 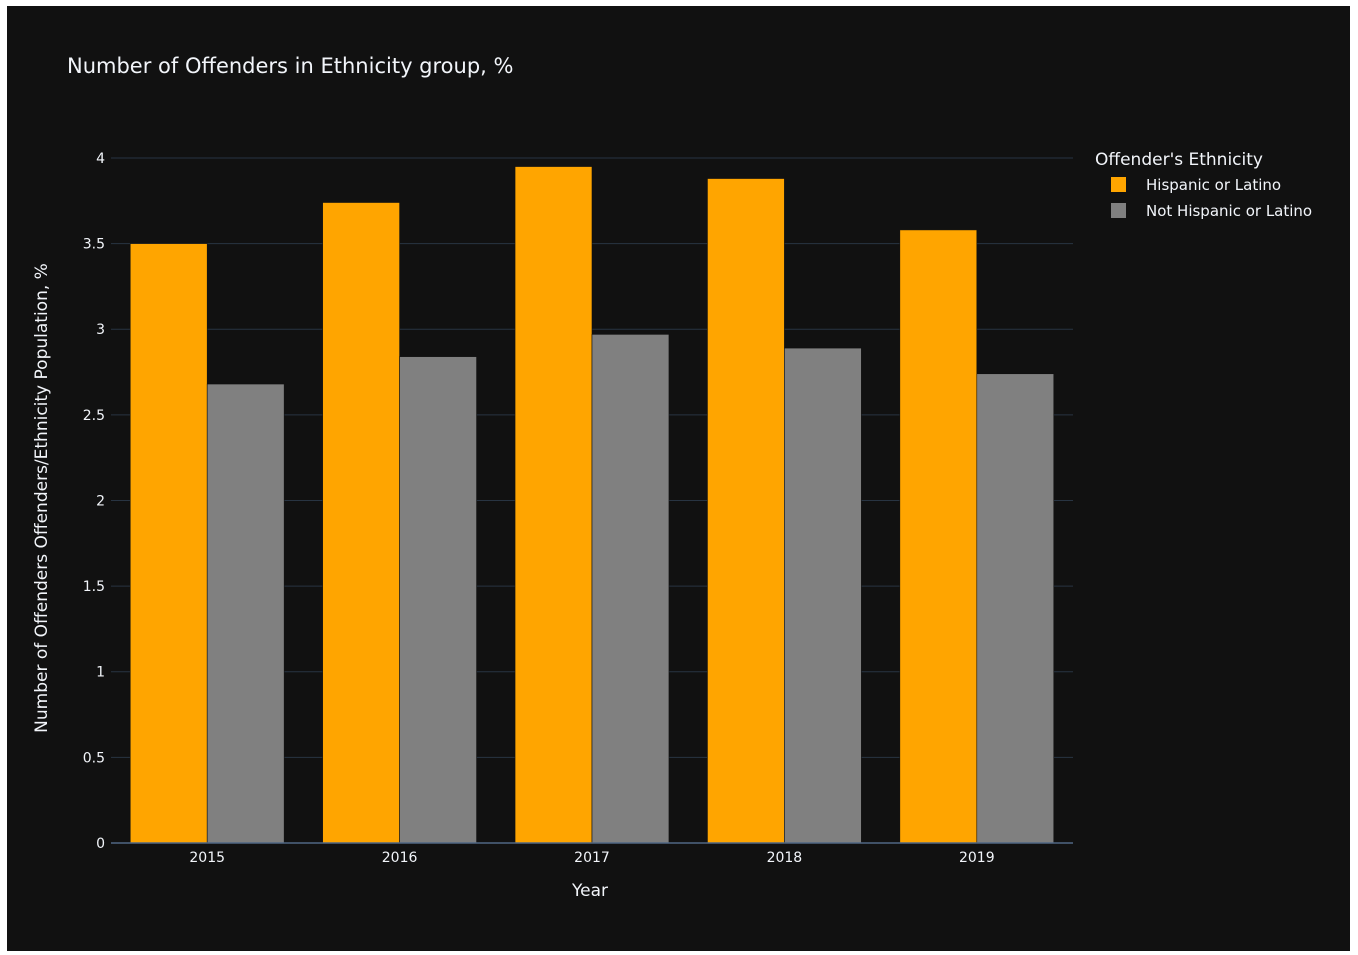 I want to click on x-tick-label: 2016, so click(x=400, y=858).